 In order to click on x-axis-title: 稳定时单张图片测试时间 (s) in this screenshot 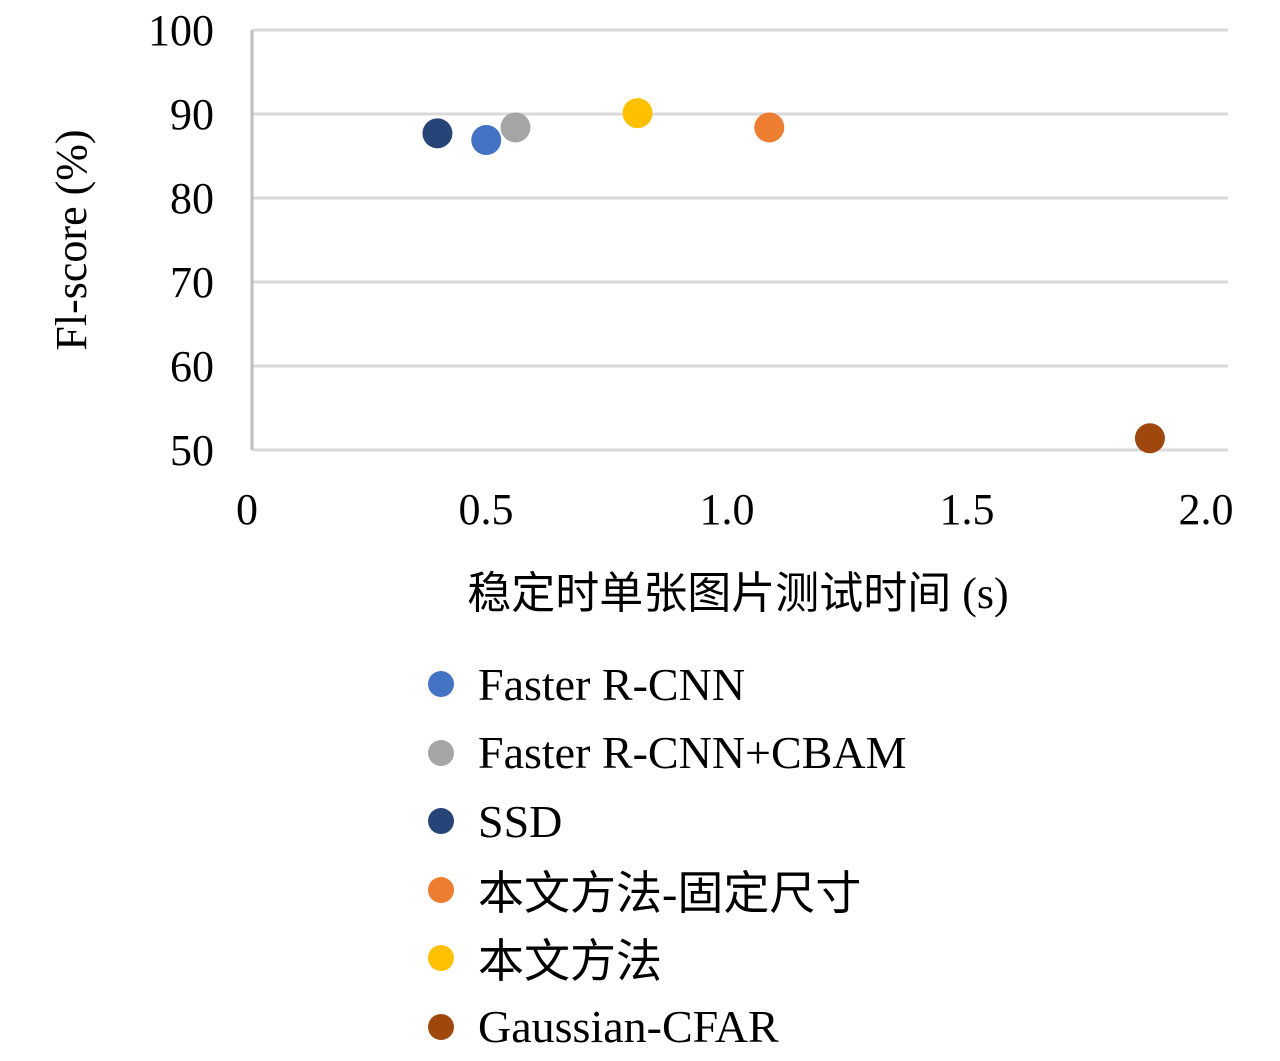, I will do `click(737, 593)`.